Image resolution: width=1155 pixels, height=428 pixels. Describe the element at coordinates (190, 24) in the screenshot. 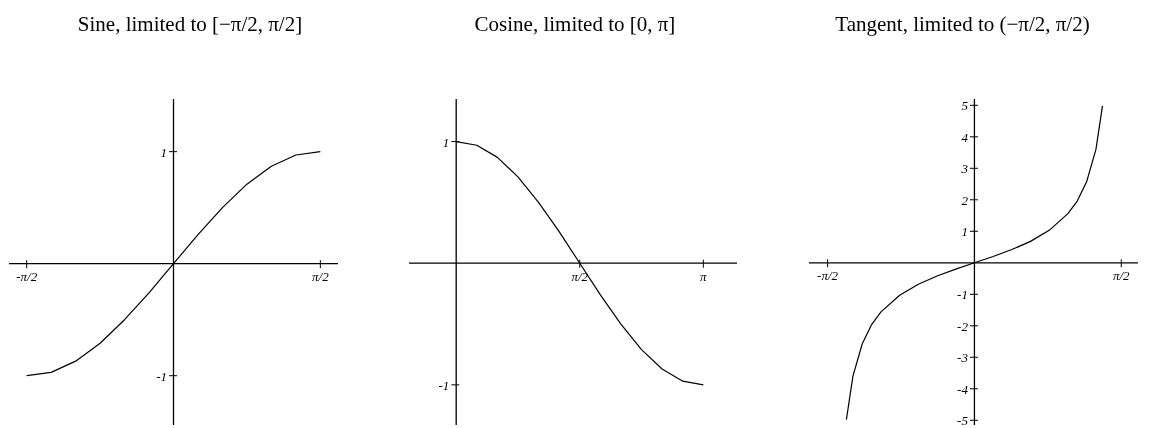

I see `chart-title: Sine, limited to [−π/2, π/2]` at that location.